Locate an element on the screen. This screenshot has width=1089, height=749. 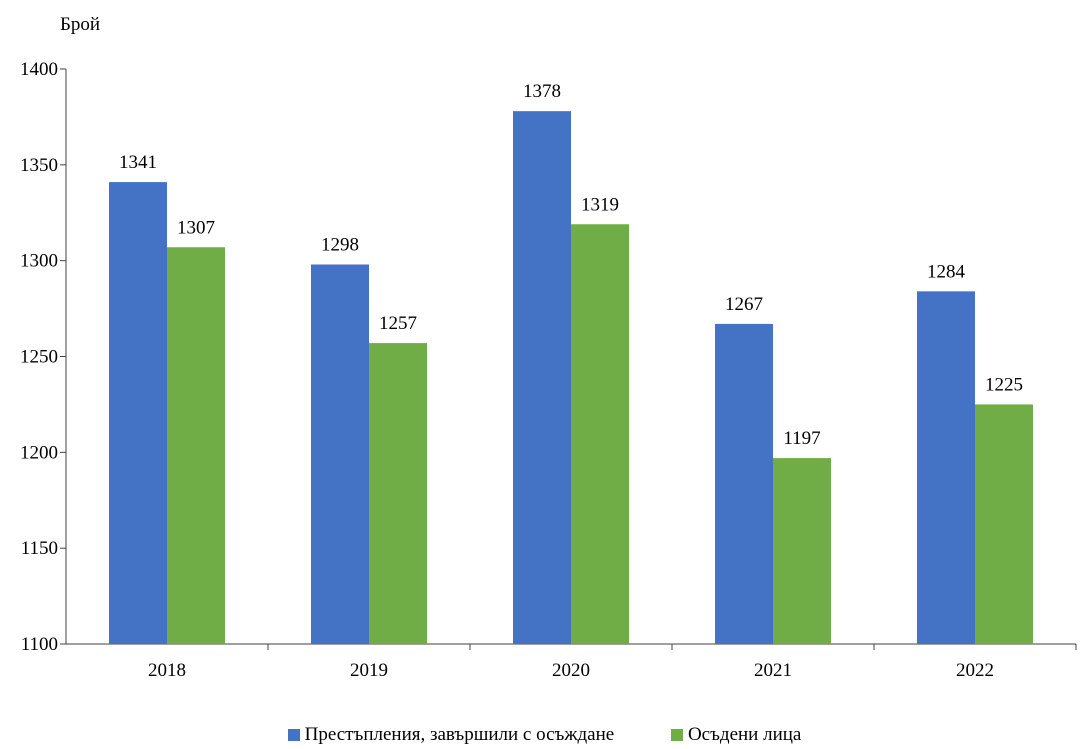
legend-label-series-1: Престъпления, завършили с осъждане is located at coordinates (459, 734).